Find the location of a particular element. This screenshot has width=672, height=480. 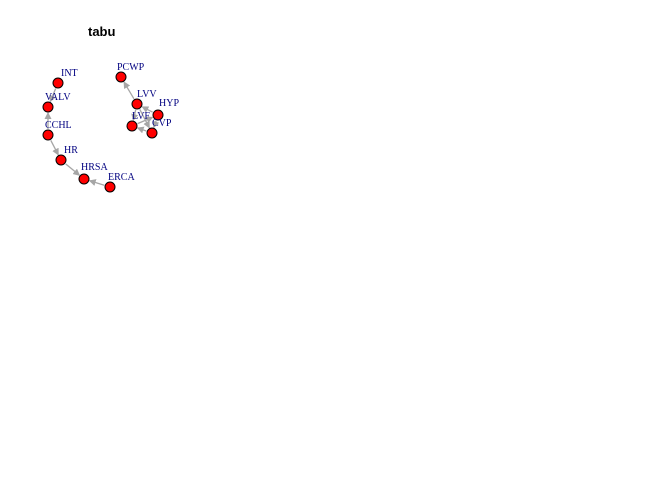

node-cchl is located at coordinates (48, 135).